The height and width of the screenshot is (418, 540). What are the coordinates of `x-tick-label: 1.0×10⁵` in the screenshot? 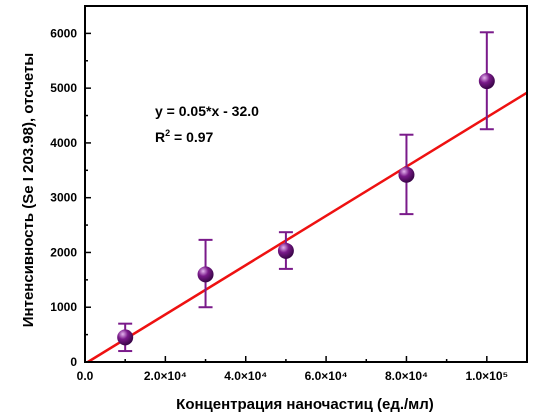 It's located at (486, 376).